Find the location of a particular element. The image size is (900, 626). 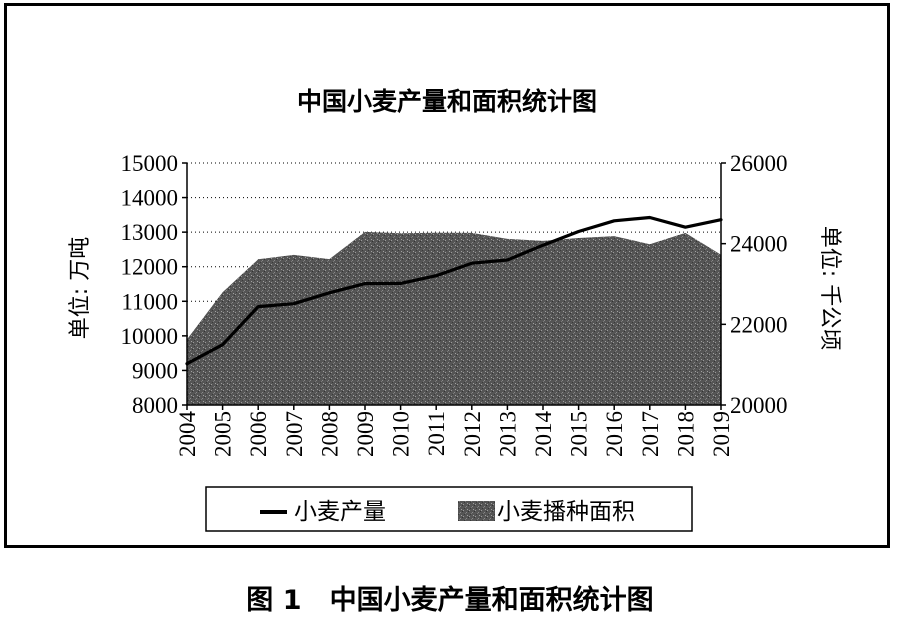

x-tick-label: 2012 is located at coordinates (472, 434).